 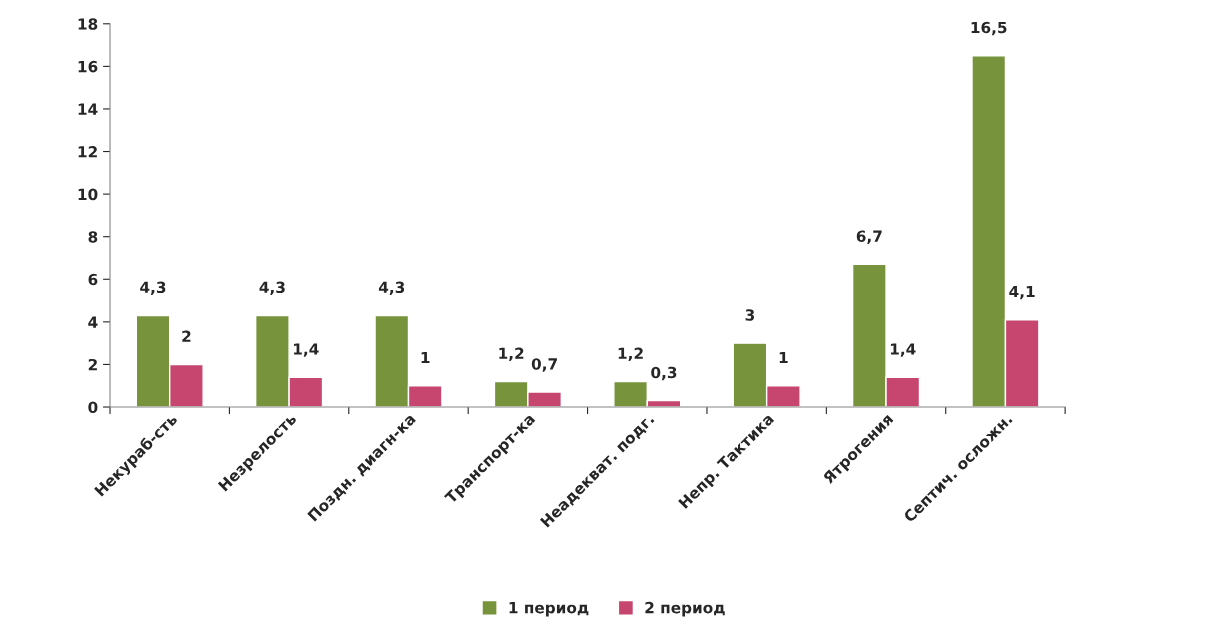 I want to click on data-label: 2, so click(x=186, y=336).